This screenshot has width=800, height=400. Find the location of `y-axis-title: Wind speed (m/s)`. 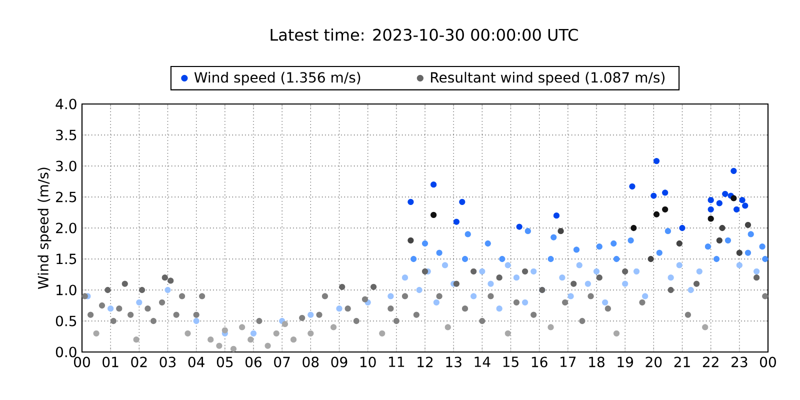

y-axis-title: Wind speed (m/s) is located at coordinates (45, 229).